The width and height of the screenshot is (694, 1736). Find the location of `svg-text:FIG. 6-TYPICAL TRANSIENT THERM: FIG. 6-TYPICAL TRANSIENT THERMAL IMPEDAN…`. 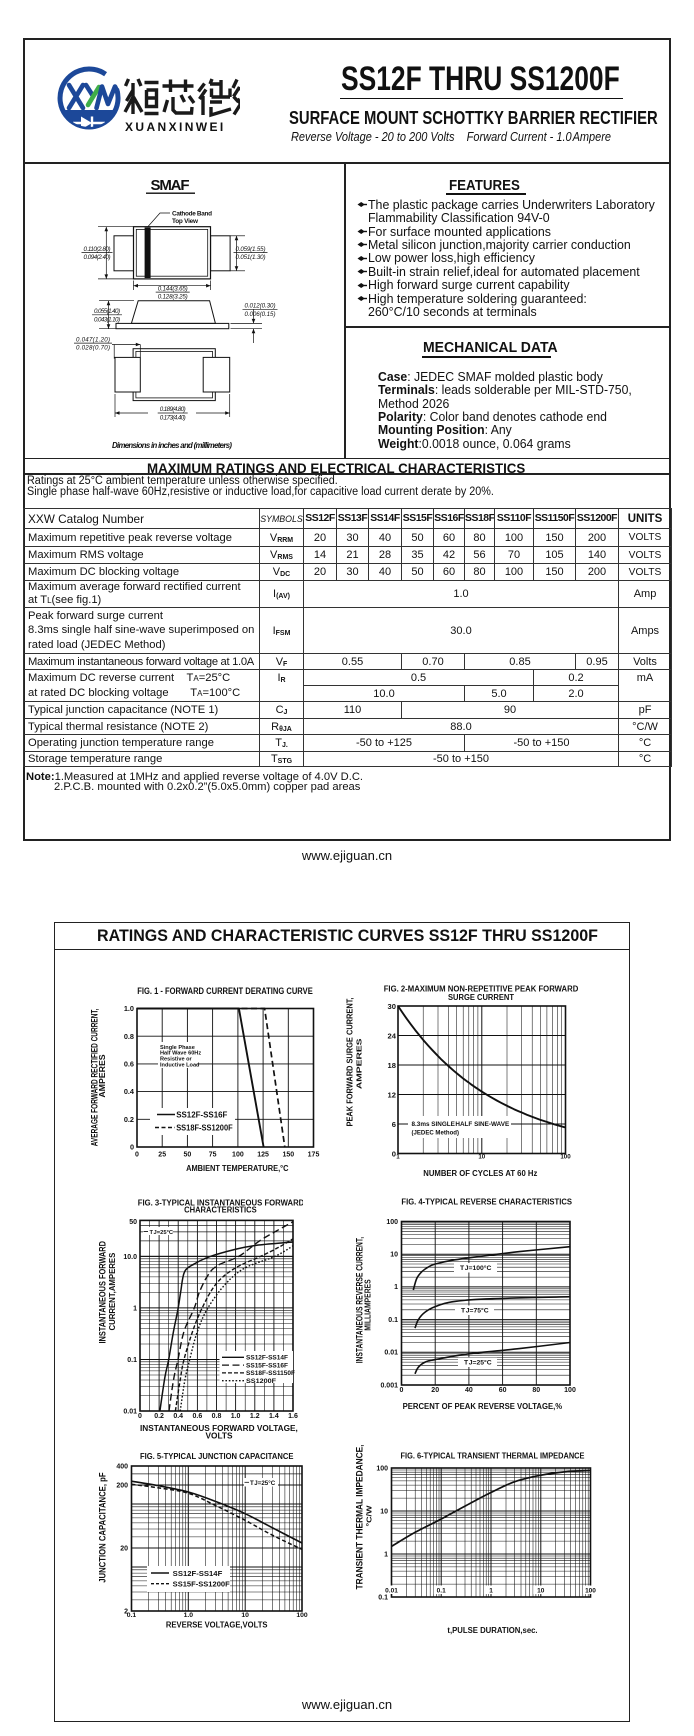

svg-text:FIG. 6-TYPICAL TRANSIENT THERM: FIG. 6-TYPICAL TRANSIENT THERMAL IMPEDAN… is located at coordinates (493, 1455).